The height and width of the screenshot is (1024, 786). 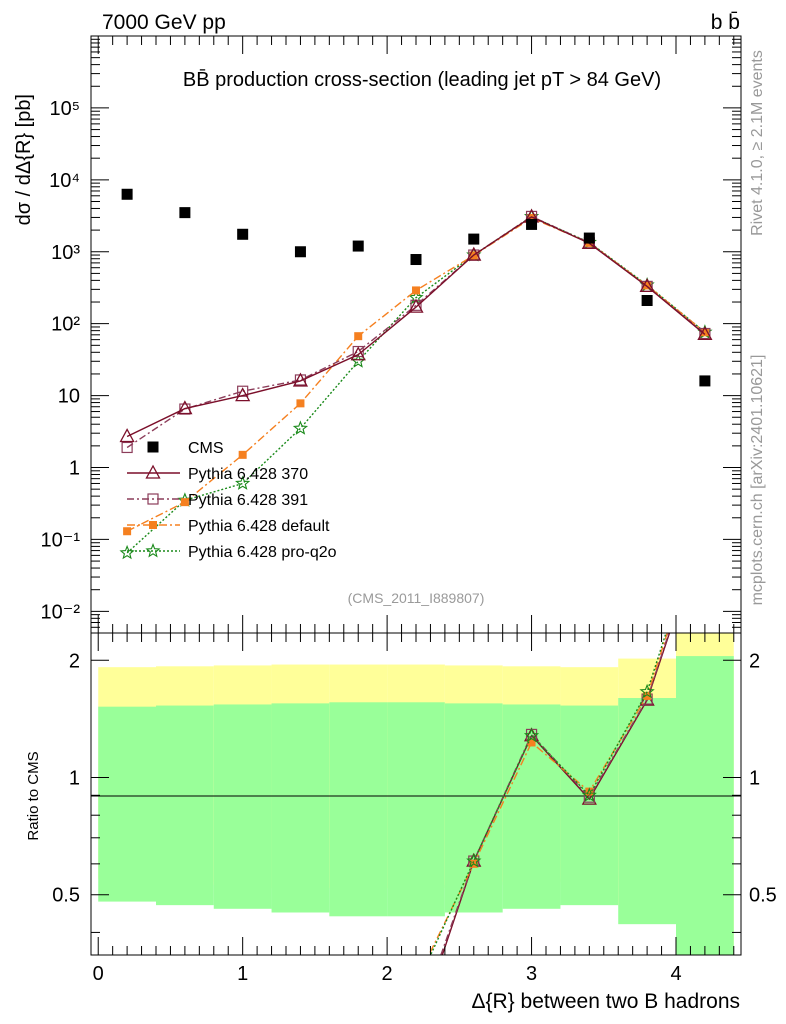 What do you see at coordinates (754, 778) in the screenshot?
I see `ratio-y-tick-label-right: 1` at bounding box center [754, 778].